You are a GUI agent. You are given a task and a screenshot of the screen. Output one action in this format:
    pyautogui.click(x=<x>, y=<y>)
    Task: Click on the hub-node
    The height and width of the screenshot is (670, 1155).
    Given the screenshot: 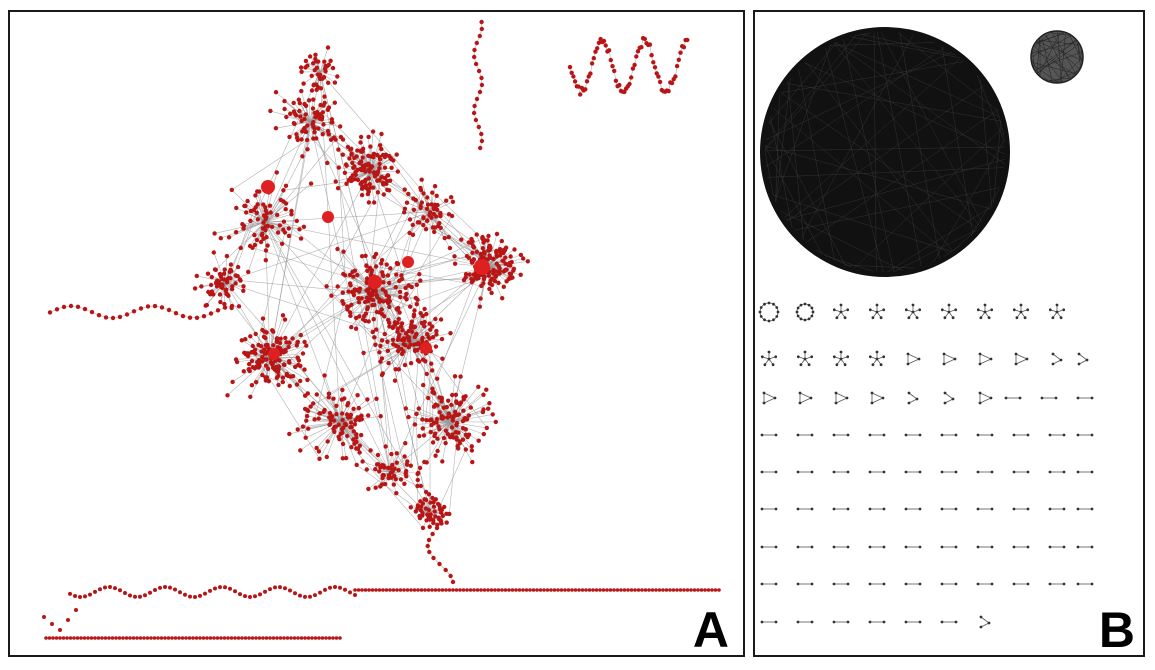 What is the action you would take?
    pyautogui.click(x=426, y=348)
    